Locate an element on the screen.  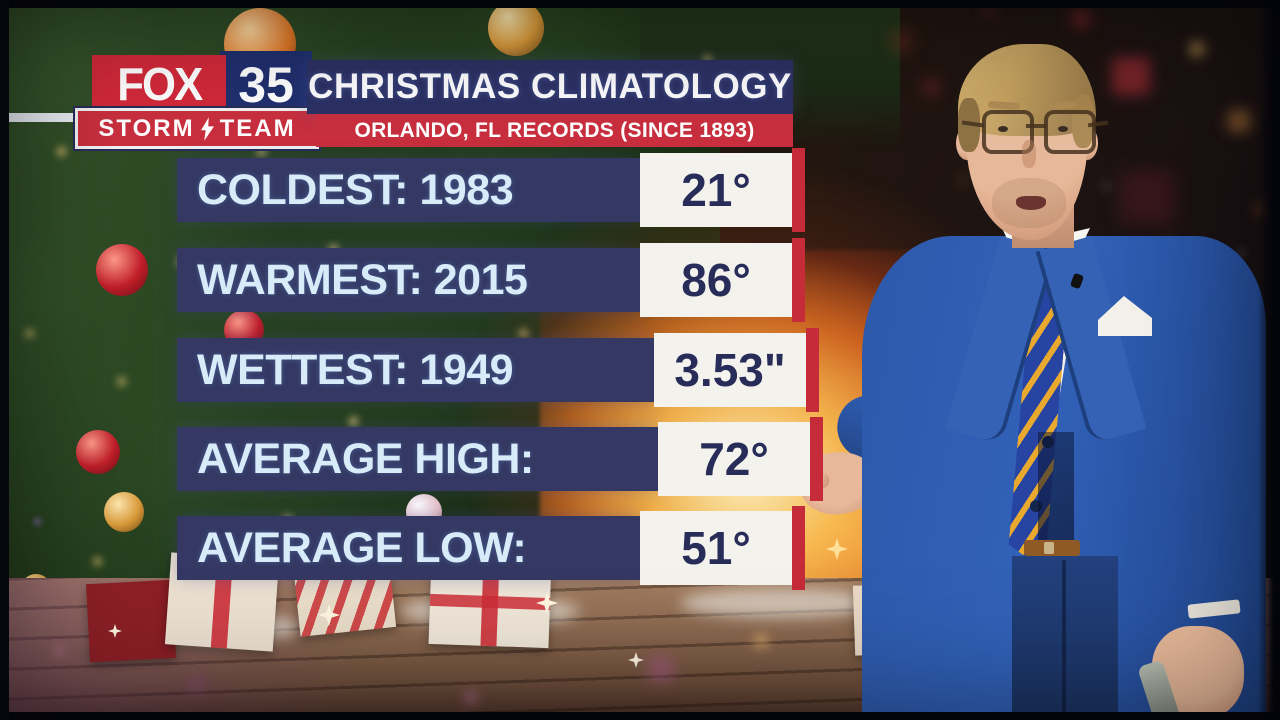
graphic-subtitle: ORLANDO, FL RECORDS (SINCE 1893) is located at coordinates (554, 130).